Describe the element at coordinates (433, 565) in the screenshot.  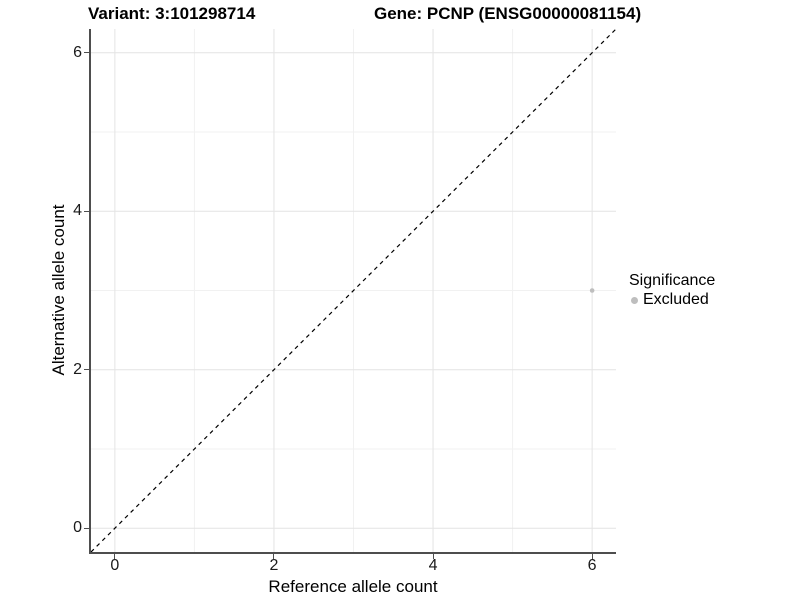
I see `x-axis-tick-label: 4` at that location.